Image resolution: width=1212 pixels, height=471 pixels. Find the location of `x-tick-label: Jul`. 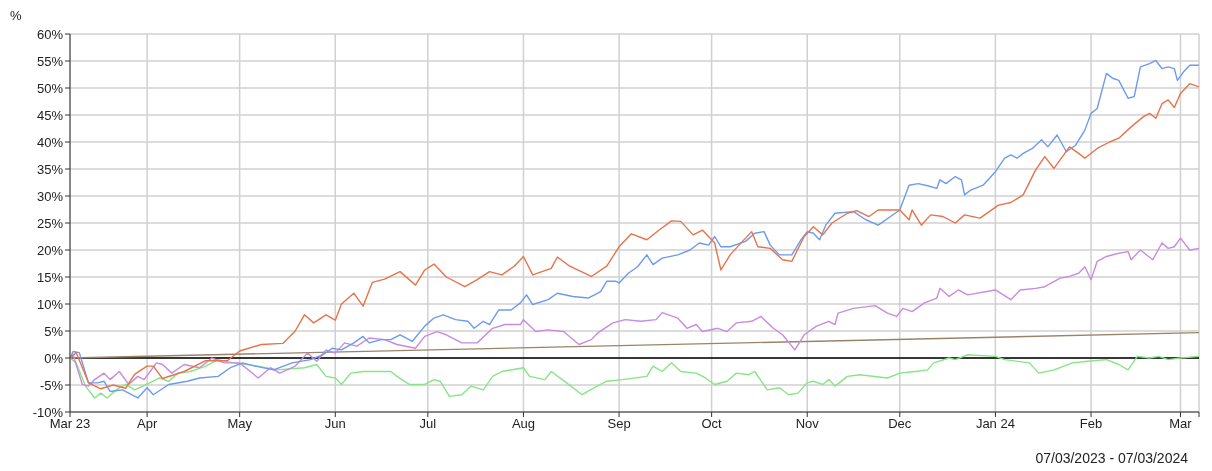

x-tick-label: Jul is located at coordinates (428, 424).